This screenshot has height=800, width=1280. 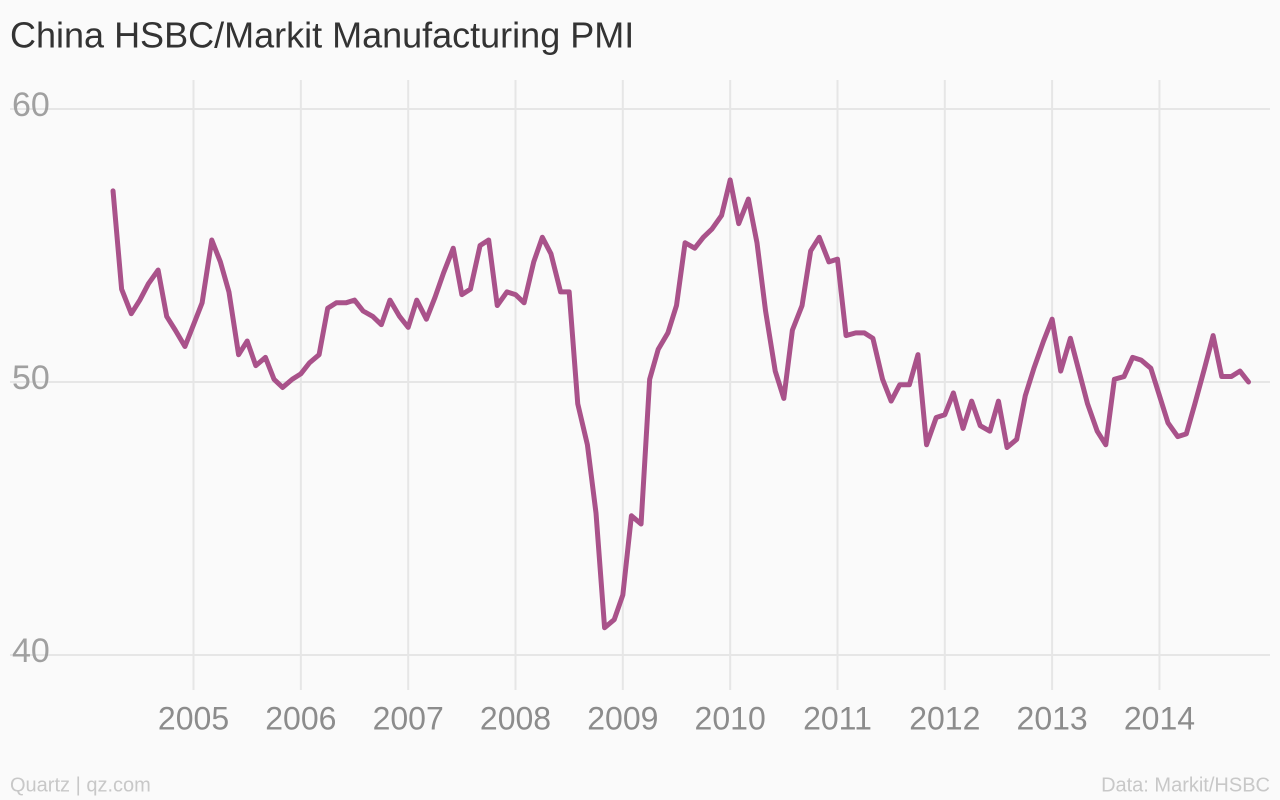 What do you see at coordinates (730, 718) in the screenshot?
I see `x-tick-label: 2010` at bounding box center [730, 718].